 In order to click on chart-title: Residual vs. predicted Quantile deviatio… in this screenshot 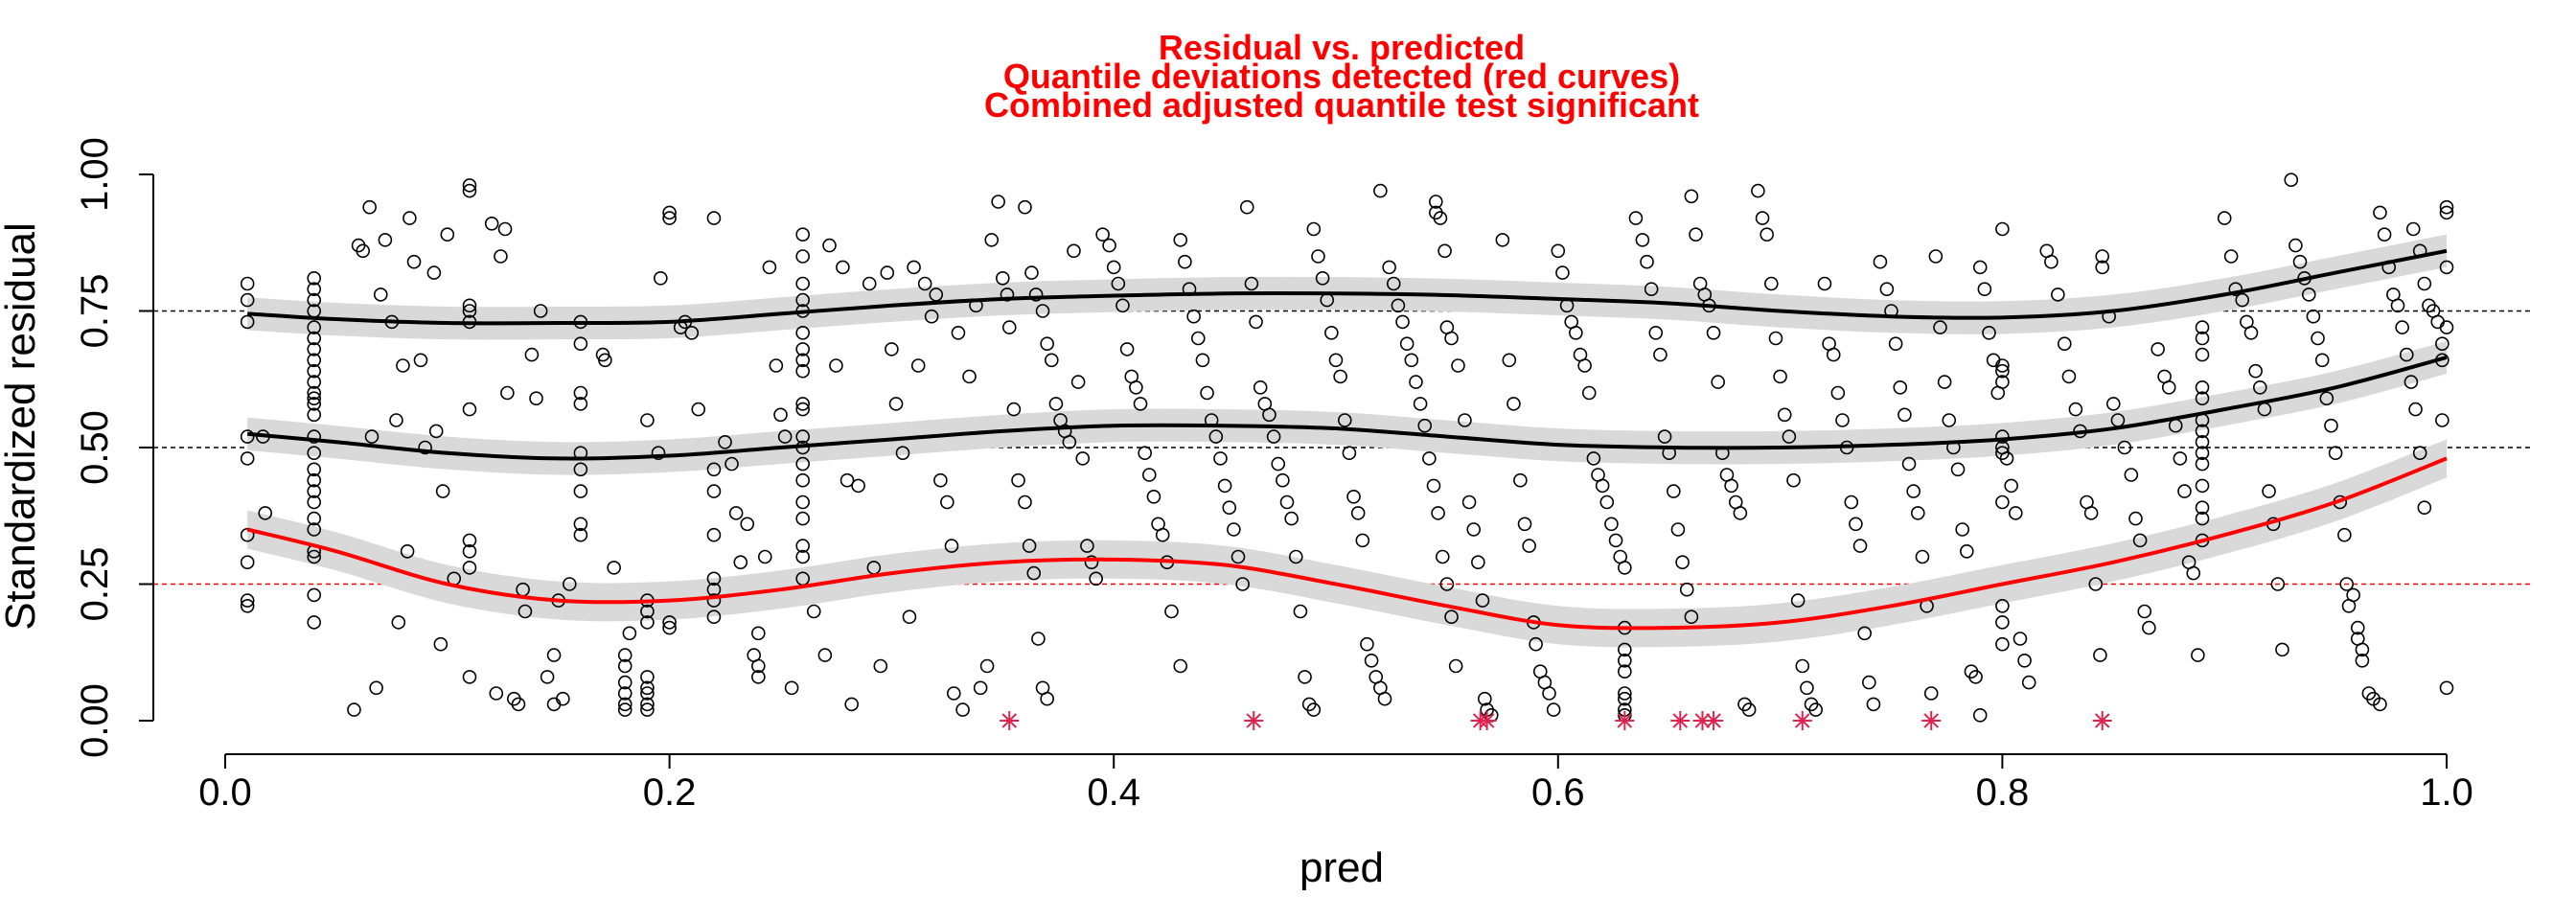, I will do `click(1341, 76)`.